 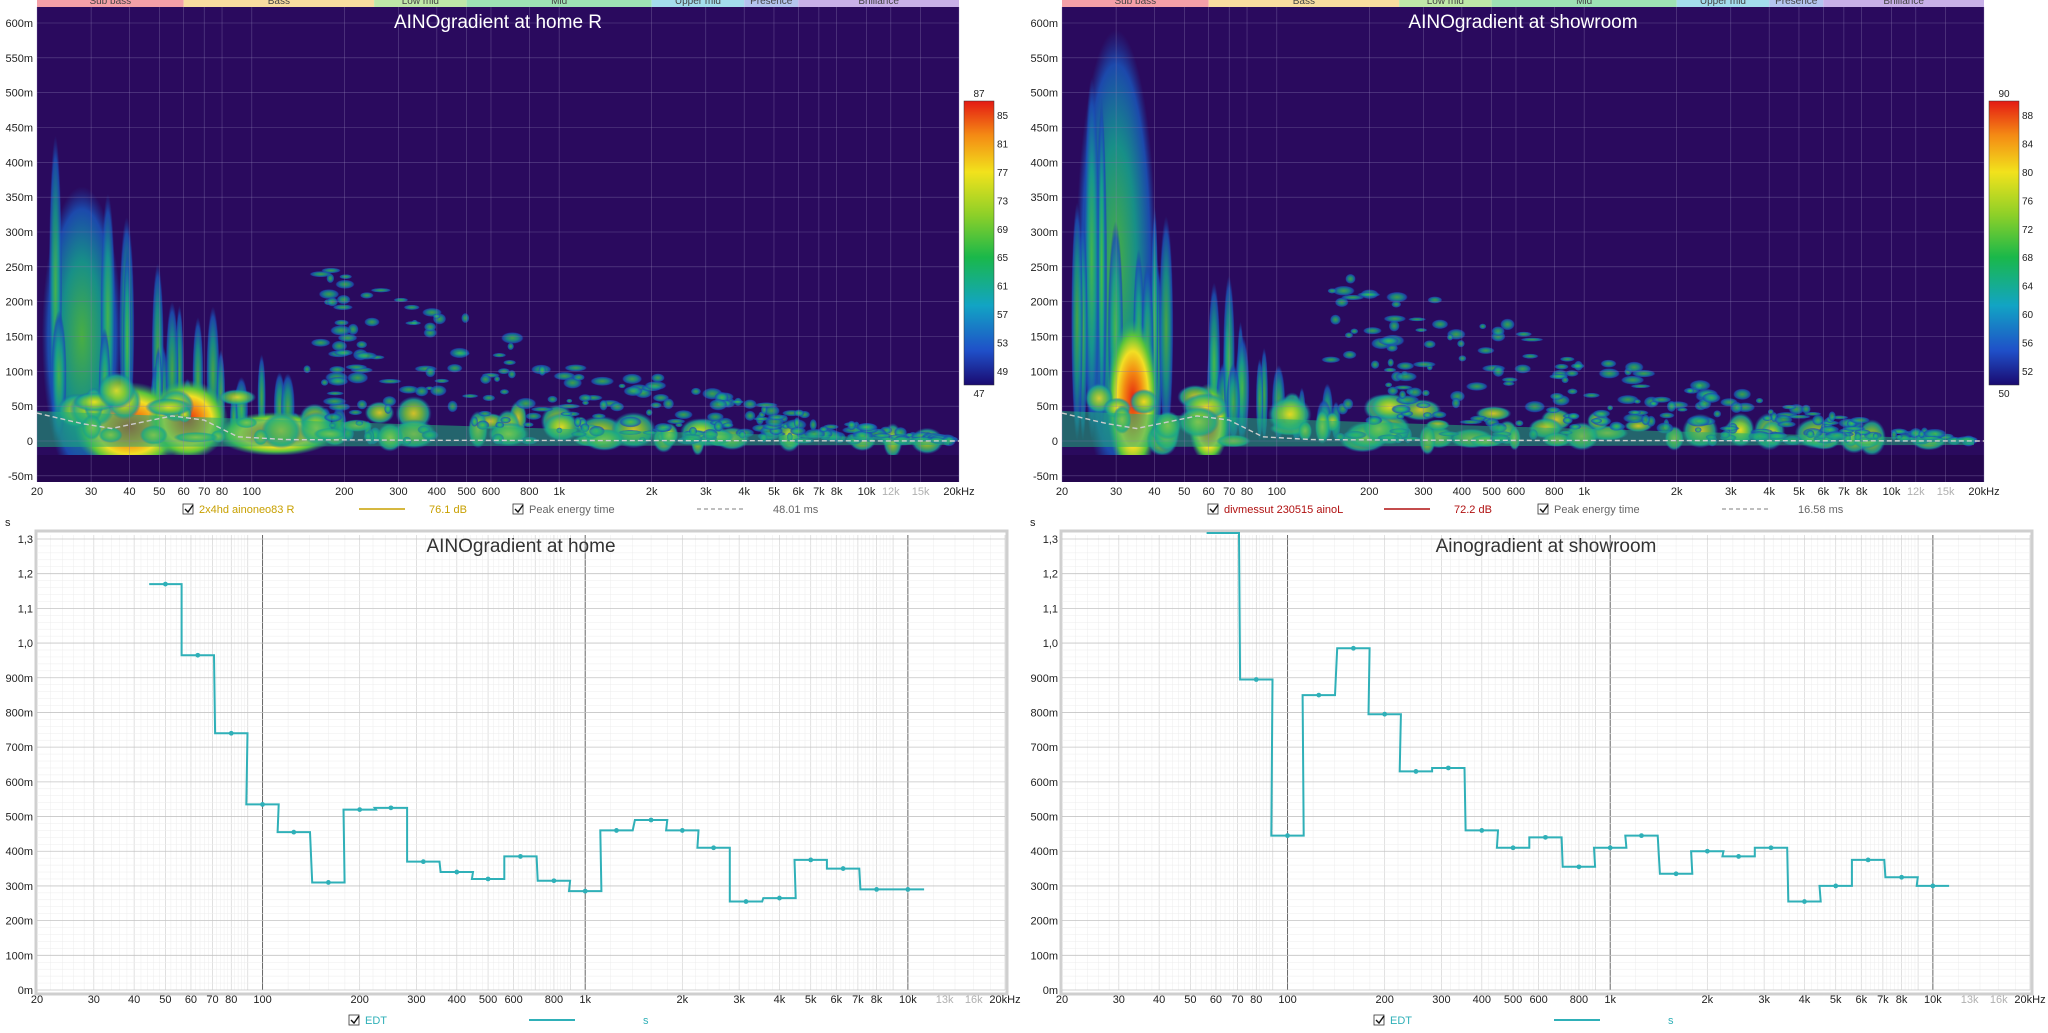 I want to click on spectrogram-title: AINOgradient at home R, so click(x=498, y=22).